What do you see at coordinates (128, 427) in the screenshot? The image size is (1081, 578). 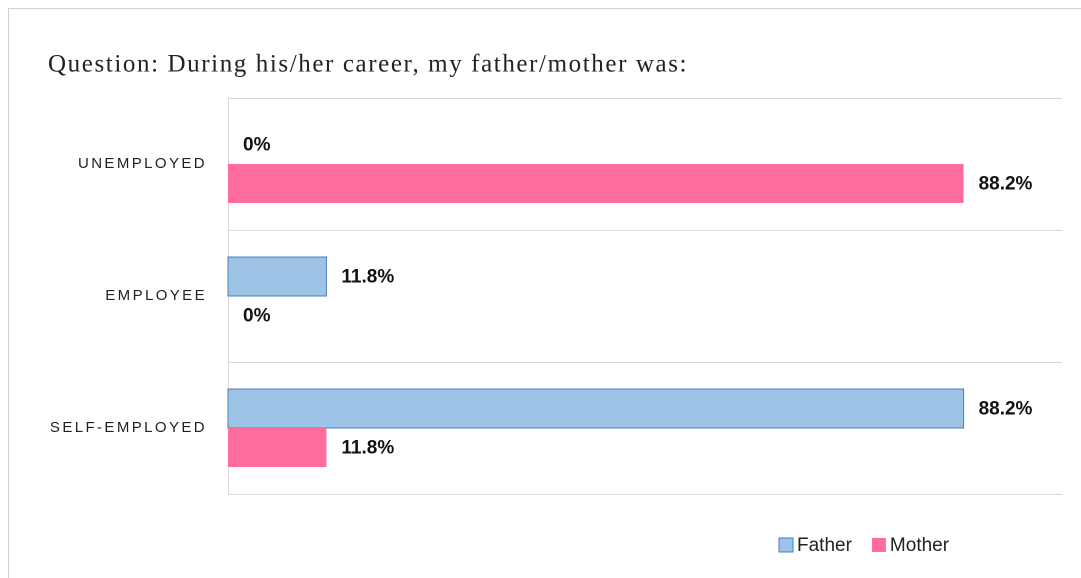 I see `y-tick-label: SELF-EMPLOYED` at bounding box center [128, 427].